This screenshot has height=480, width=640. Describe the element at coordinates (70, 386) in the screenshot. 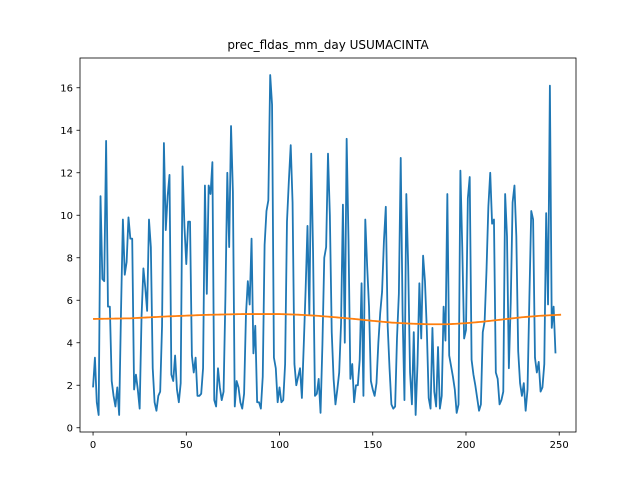

I see `y-tick-label: 2` at that location.